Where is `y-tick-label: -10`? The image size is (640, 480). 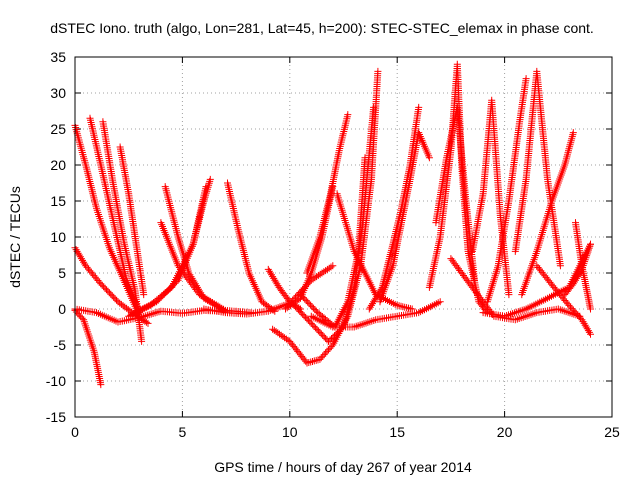
y-tick-label: -10 is located at coordinates (56, 381).